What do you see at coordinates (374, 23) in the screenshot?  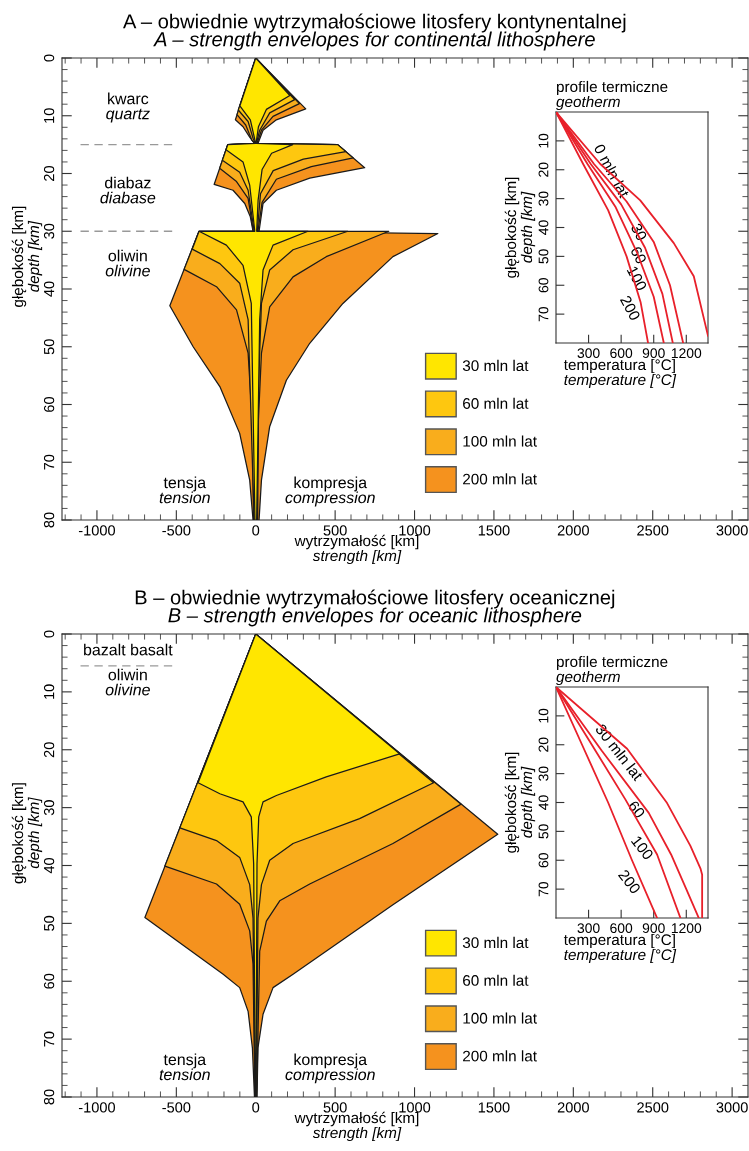 I see `chart-title: A – obwiednie wytrzymałościowe litosfery kontynentalnej` at bounding box center [374, 23].